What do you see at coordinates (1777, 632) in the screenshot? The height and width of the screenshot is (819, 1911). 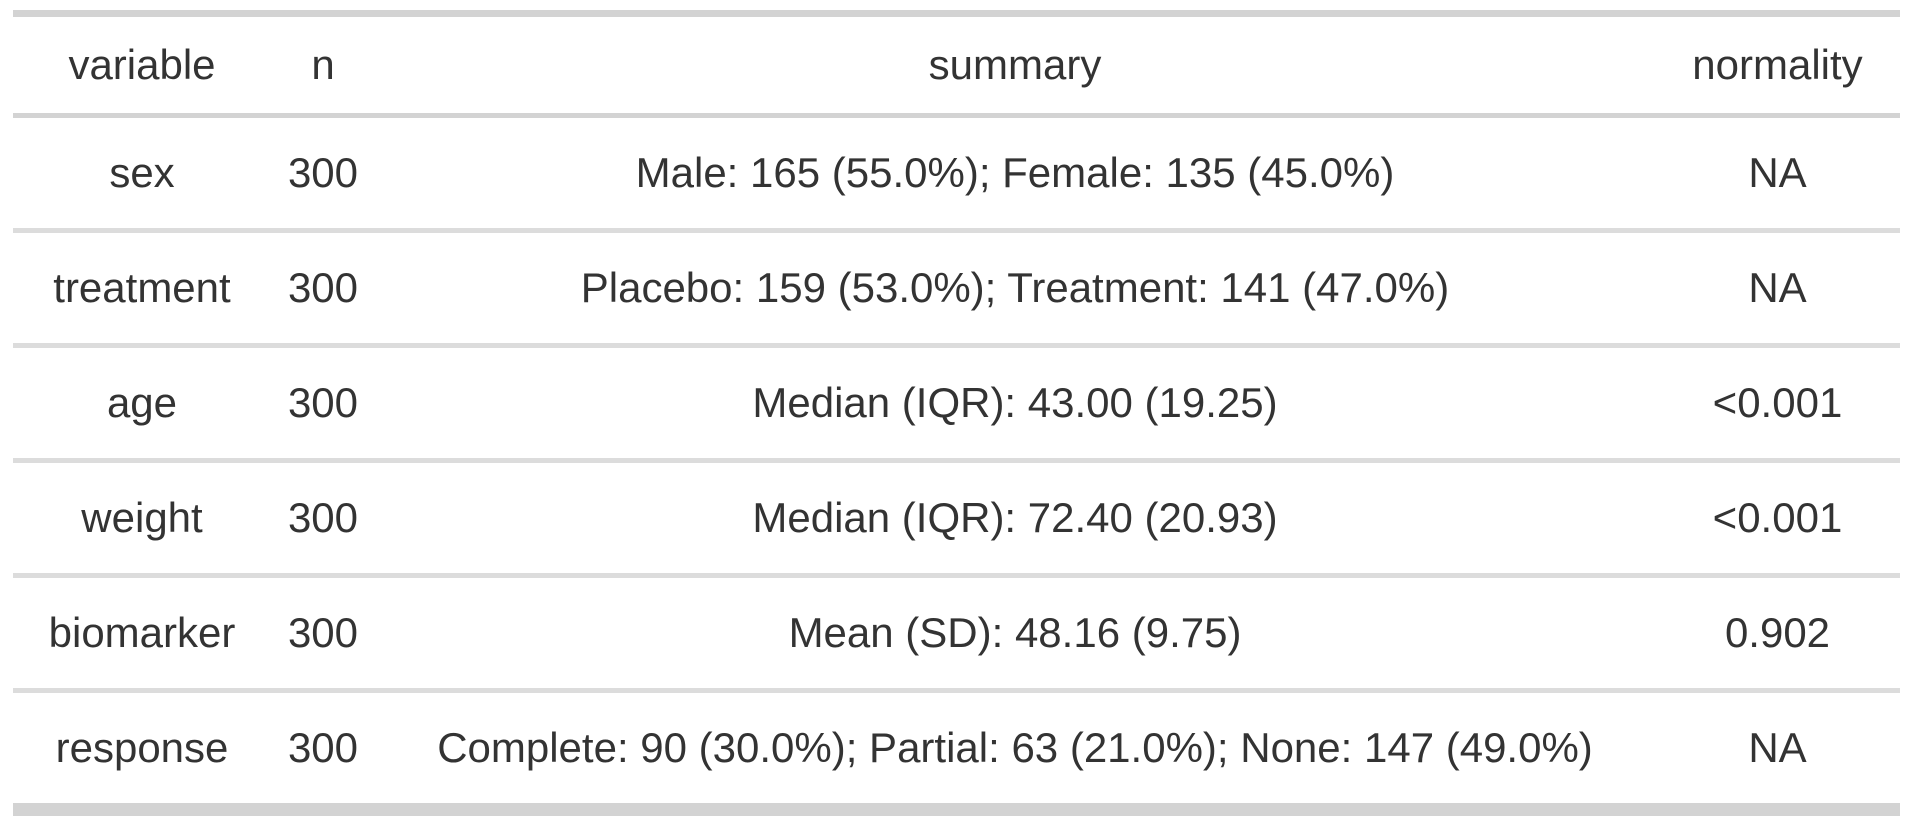 I see `cell-normality: 0.902` at bounding box center [1777, 632].